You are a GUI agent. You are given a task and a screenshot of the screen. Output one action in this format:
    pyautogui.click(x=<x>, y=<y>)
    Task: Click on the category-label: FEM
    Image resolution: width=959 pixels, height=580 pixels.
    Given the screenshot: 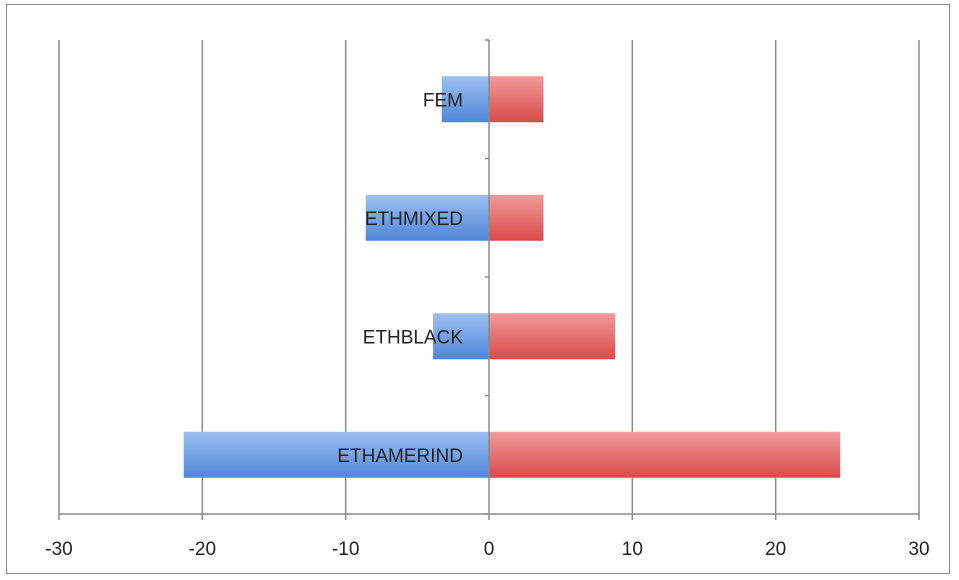 What is the action you would take?
    pyautogui.click(x=443, y=100)
    